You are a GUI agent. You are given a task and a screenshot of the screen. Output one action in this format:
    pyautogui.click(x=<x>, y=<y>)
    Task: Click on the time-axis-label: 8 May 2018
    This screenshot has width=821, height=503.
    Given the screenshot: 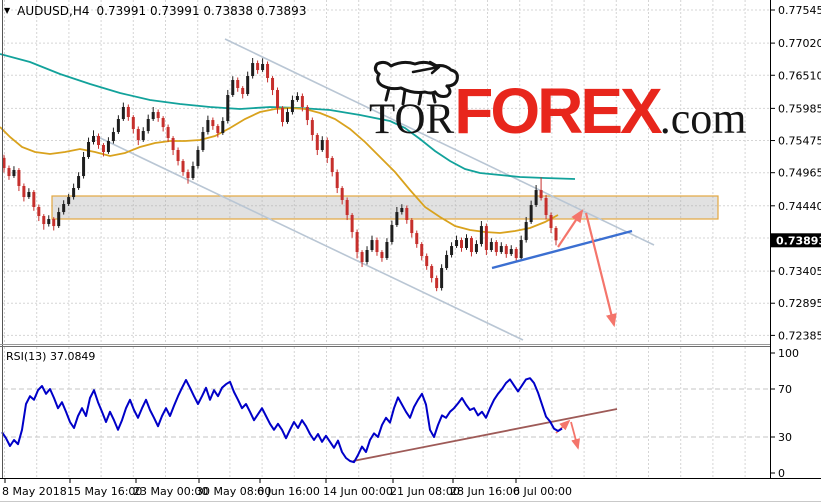 What is the action you would take?
    pyautogui.click(x=34, y=491)
    